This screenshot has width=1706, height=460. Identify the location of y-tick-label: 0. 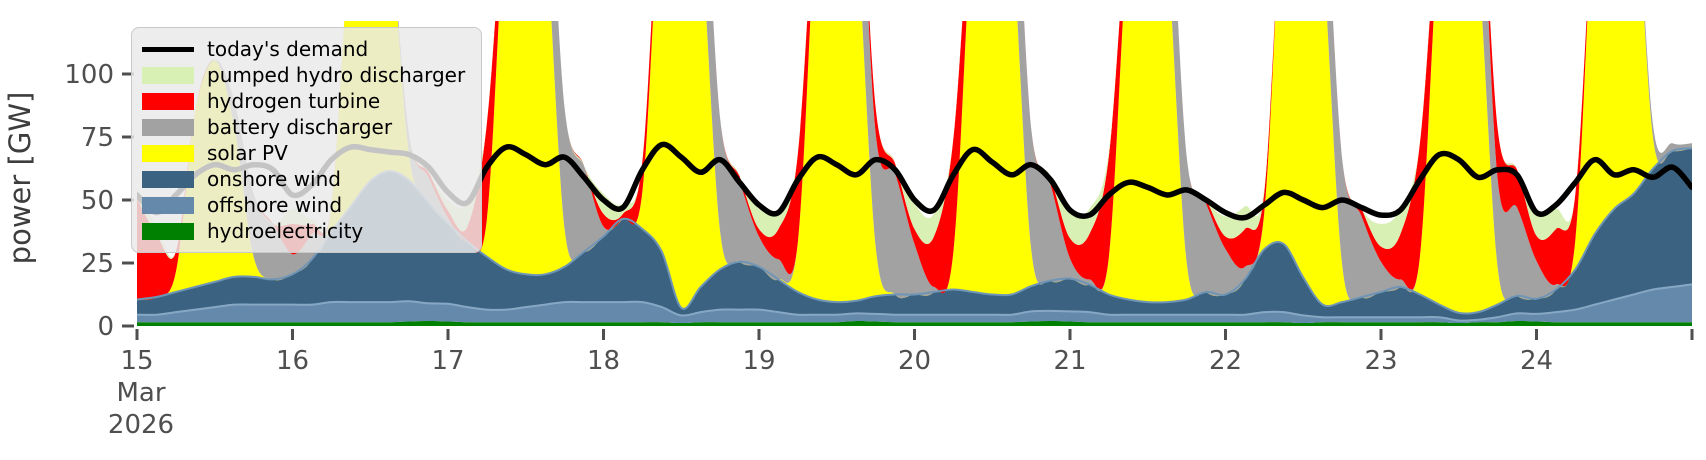
(105, 327).